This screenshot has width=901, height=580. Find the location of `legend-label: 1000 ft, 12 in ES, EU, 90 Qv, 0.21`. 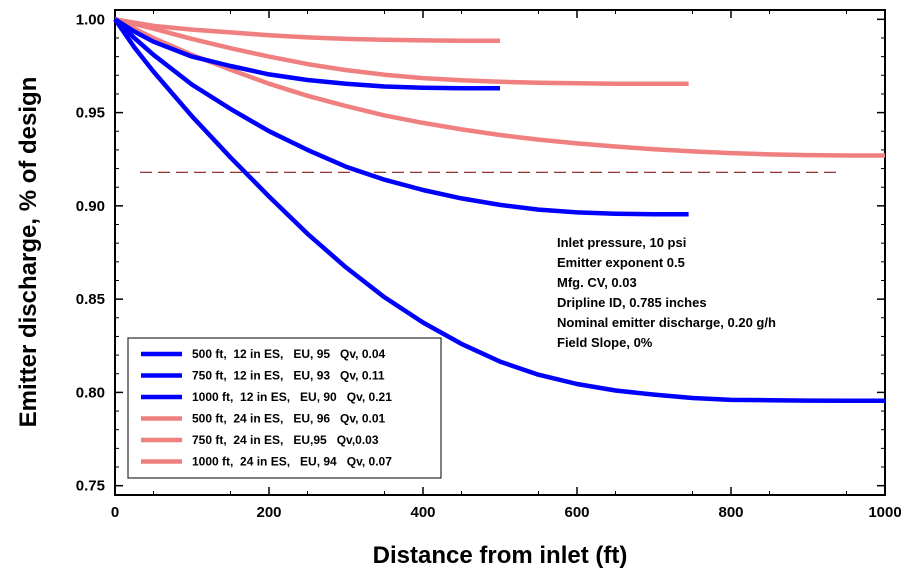

legend-label: 1000 ft, 12 in ES, EU, 90 Qv, 0.21 is located at coordinates (292, 397).